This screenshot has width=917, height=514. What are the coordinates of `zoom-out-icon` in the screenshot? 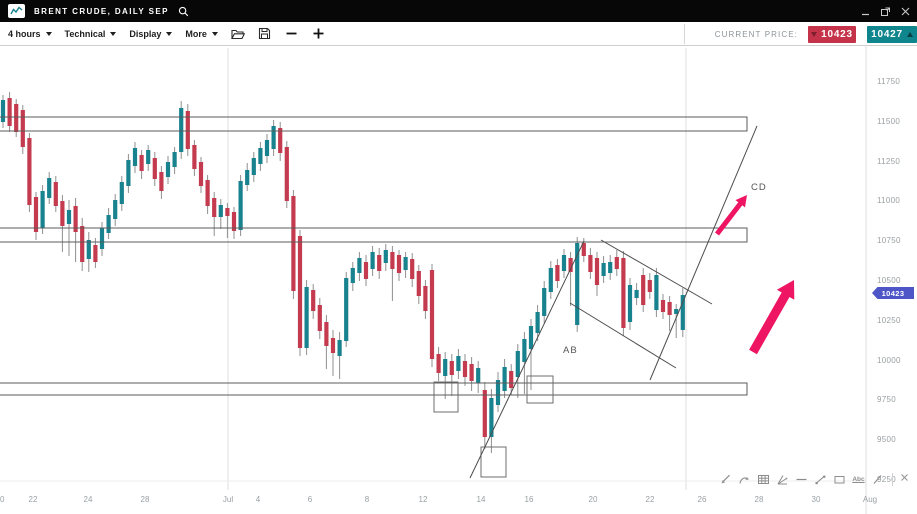 It's located at (292, 34).